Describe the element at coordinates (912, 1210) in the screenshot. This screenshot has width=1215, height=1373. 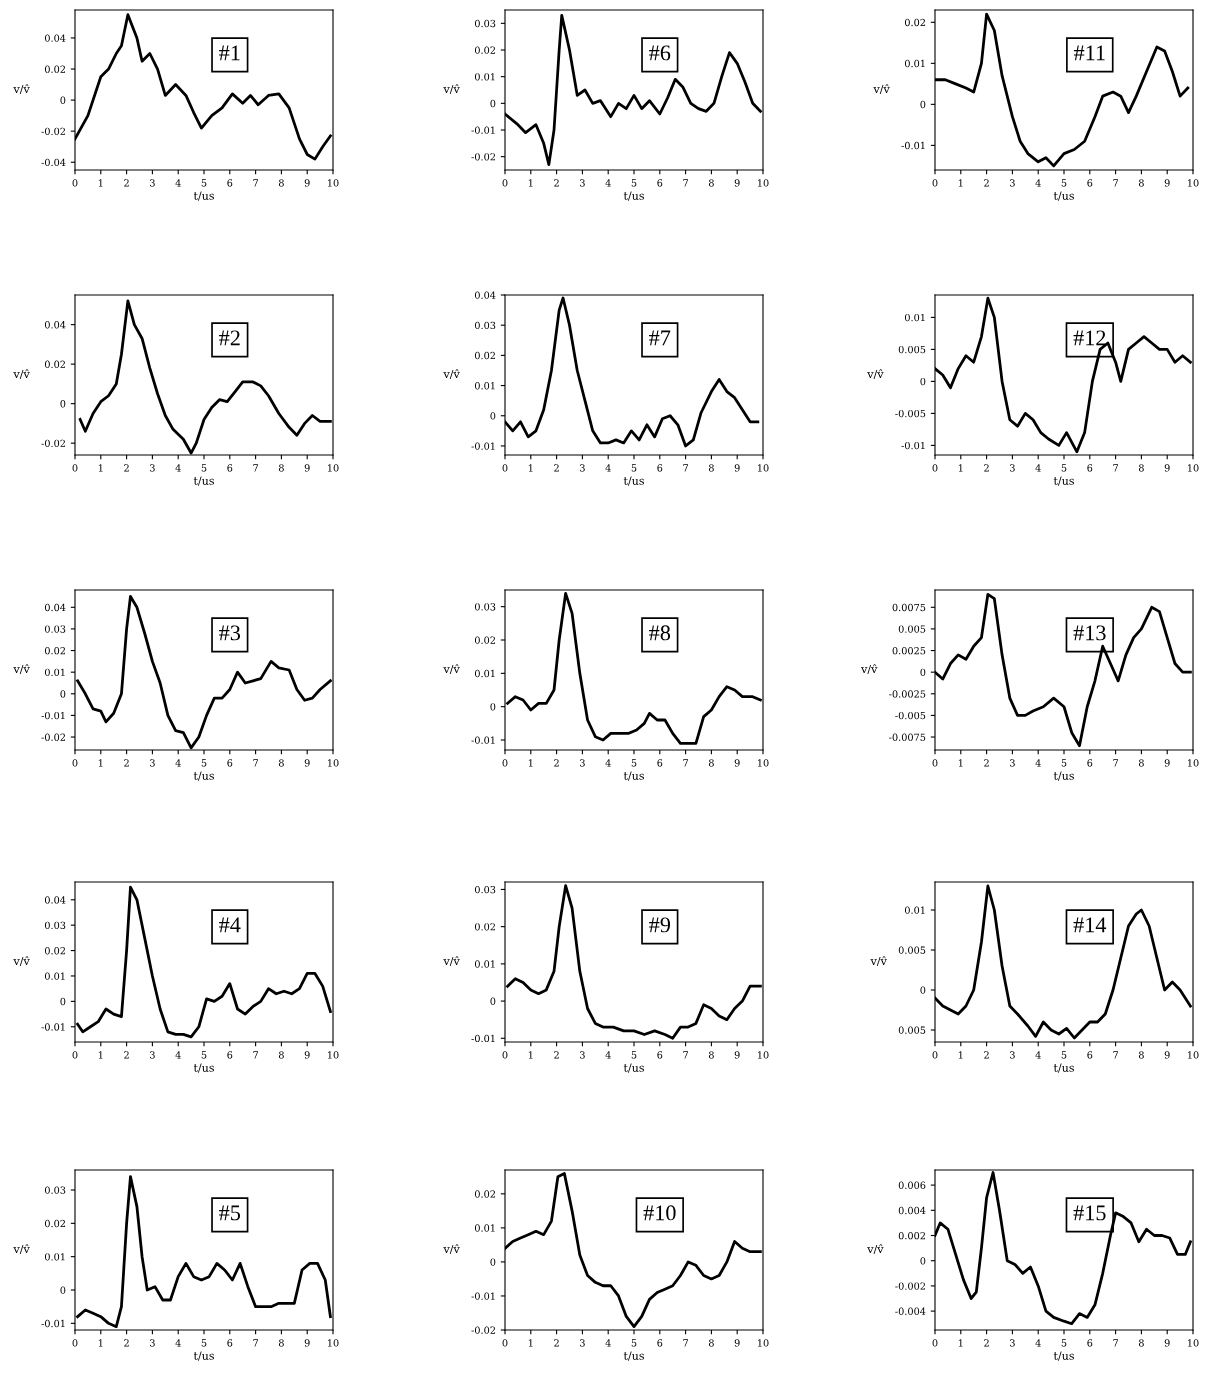
I see `y-tick-label: 0.004` at that location.